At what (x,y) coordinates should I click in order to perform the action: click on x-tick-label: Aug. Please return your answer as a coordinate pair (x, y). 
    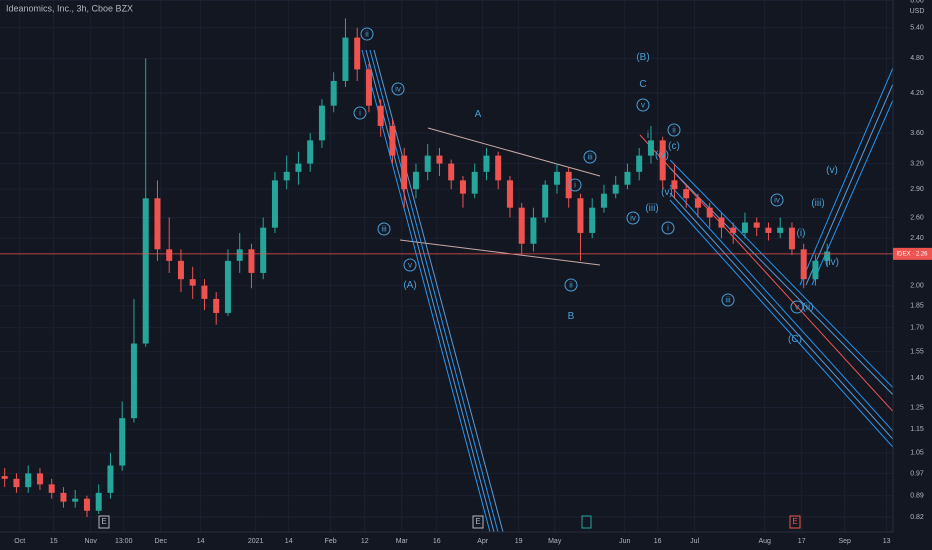
    Looking at the image, I should click on (764, 541).